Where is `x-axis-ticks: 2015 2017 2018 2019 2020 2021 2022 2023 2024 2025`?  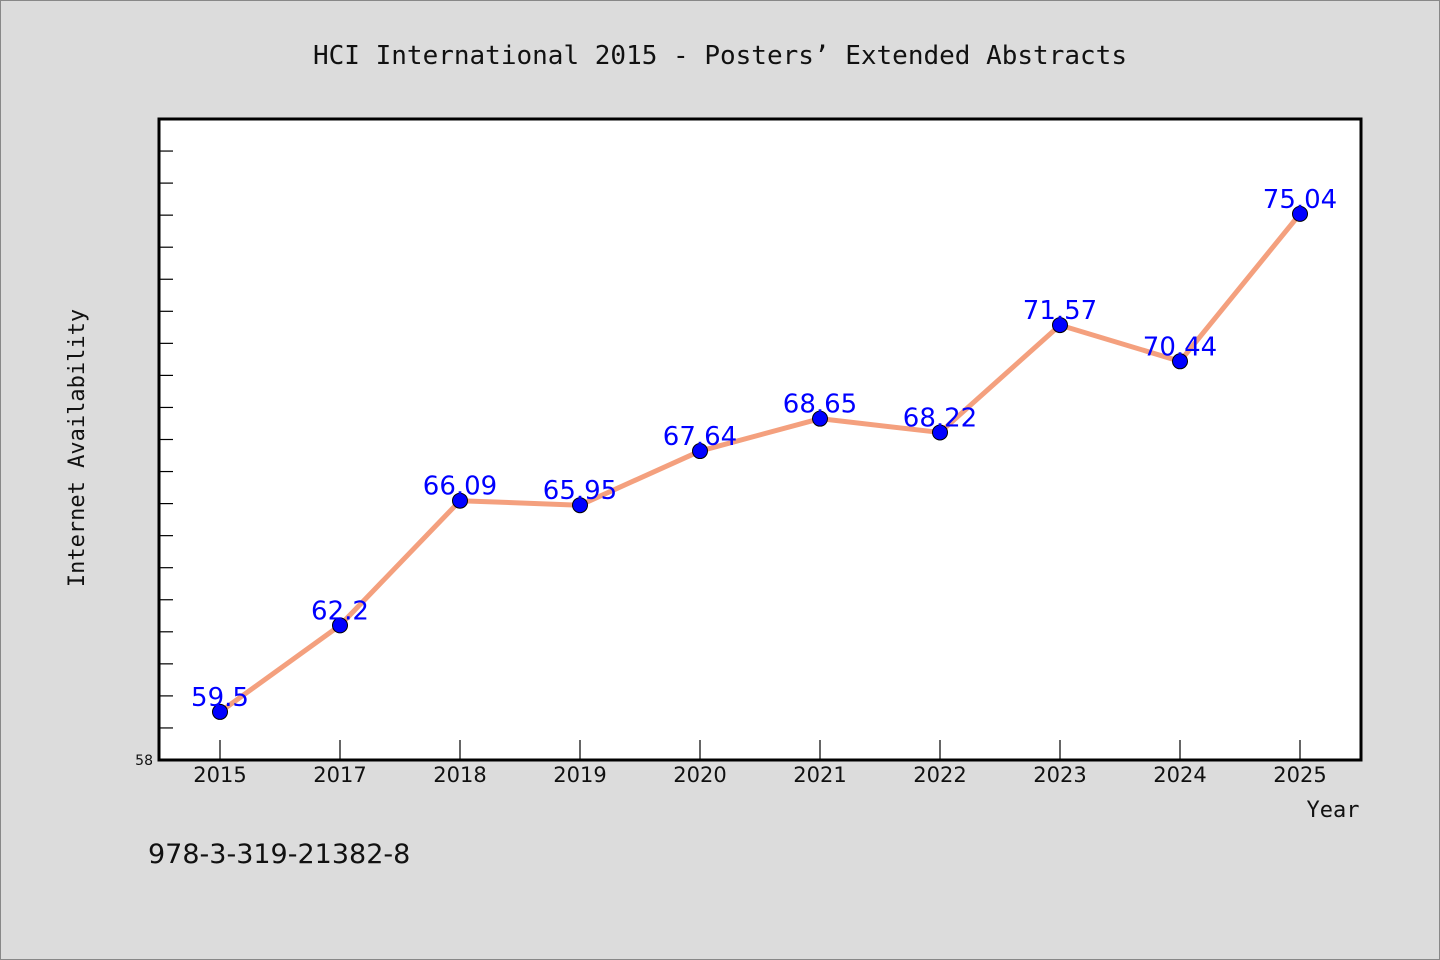 x-axis-ticks: 2015 2017 2018 2019 2020 2021 2022 2023 2024 2025 is located at coordinates (760, 763).